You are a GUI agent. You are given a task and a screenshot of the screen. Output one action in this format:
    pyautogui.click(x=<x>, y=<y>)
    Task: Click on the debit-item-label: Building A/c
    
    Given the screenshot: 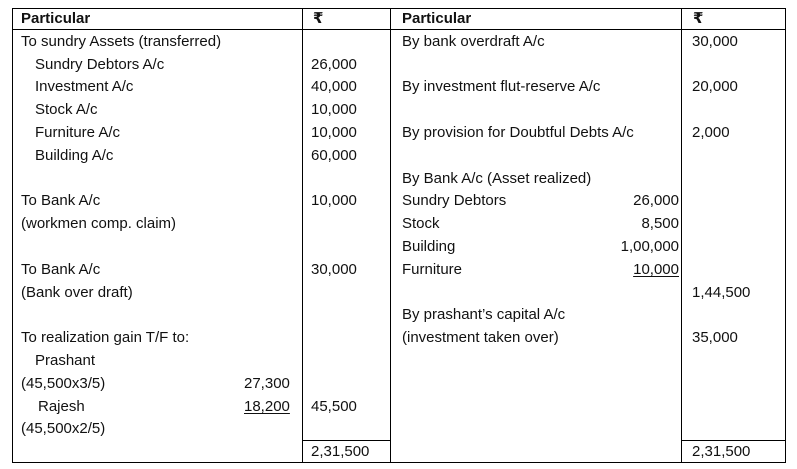 What is the action you would take?
    pyautogui.click(x=74, y=155)
    